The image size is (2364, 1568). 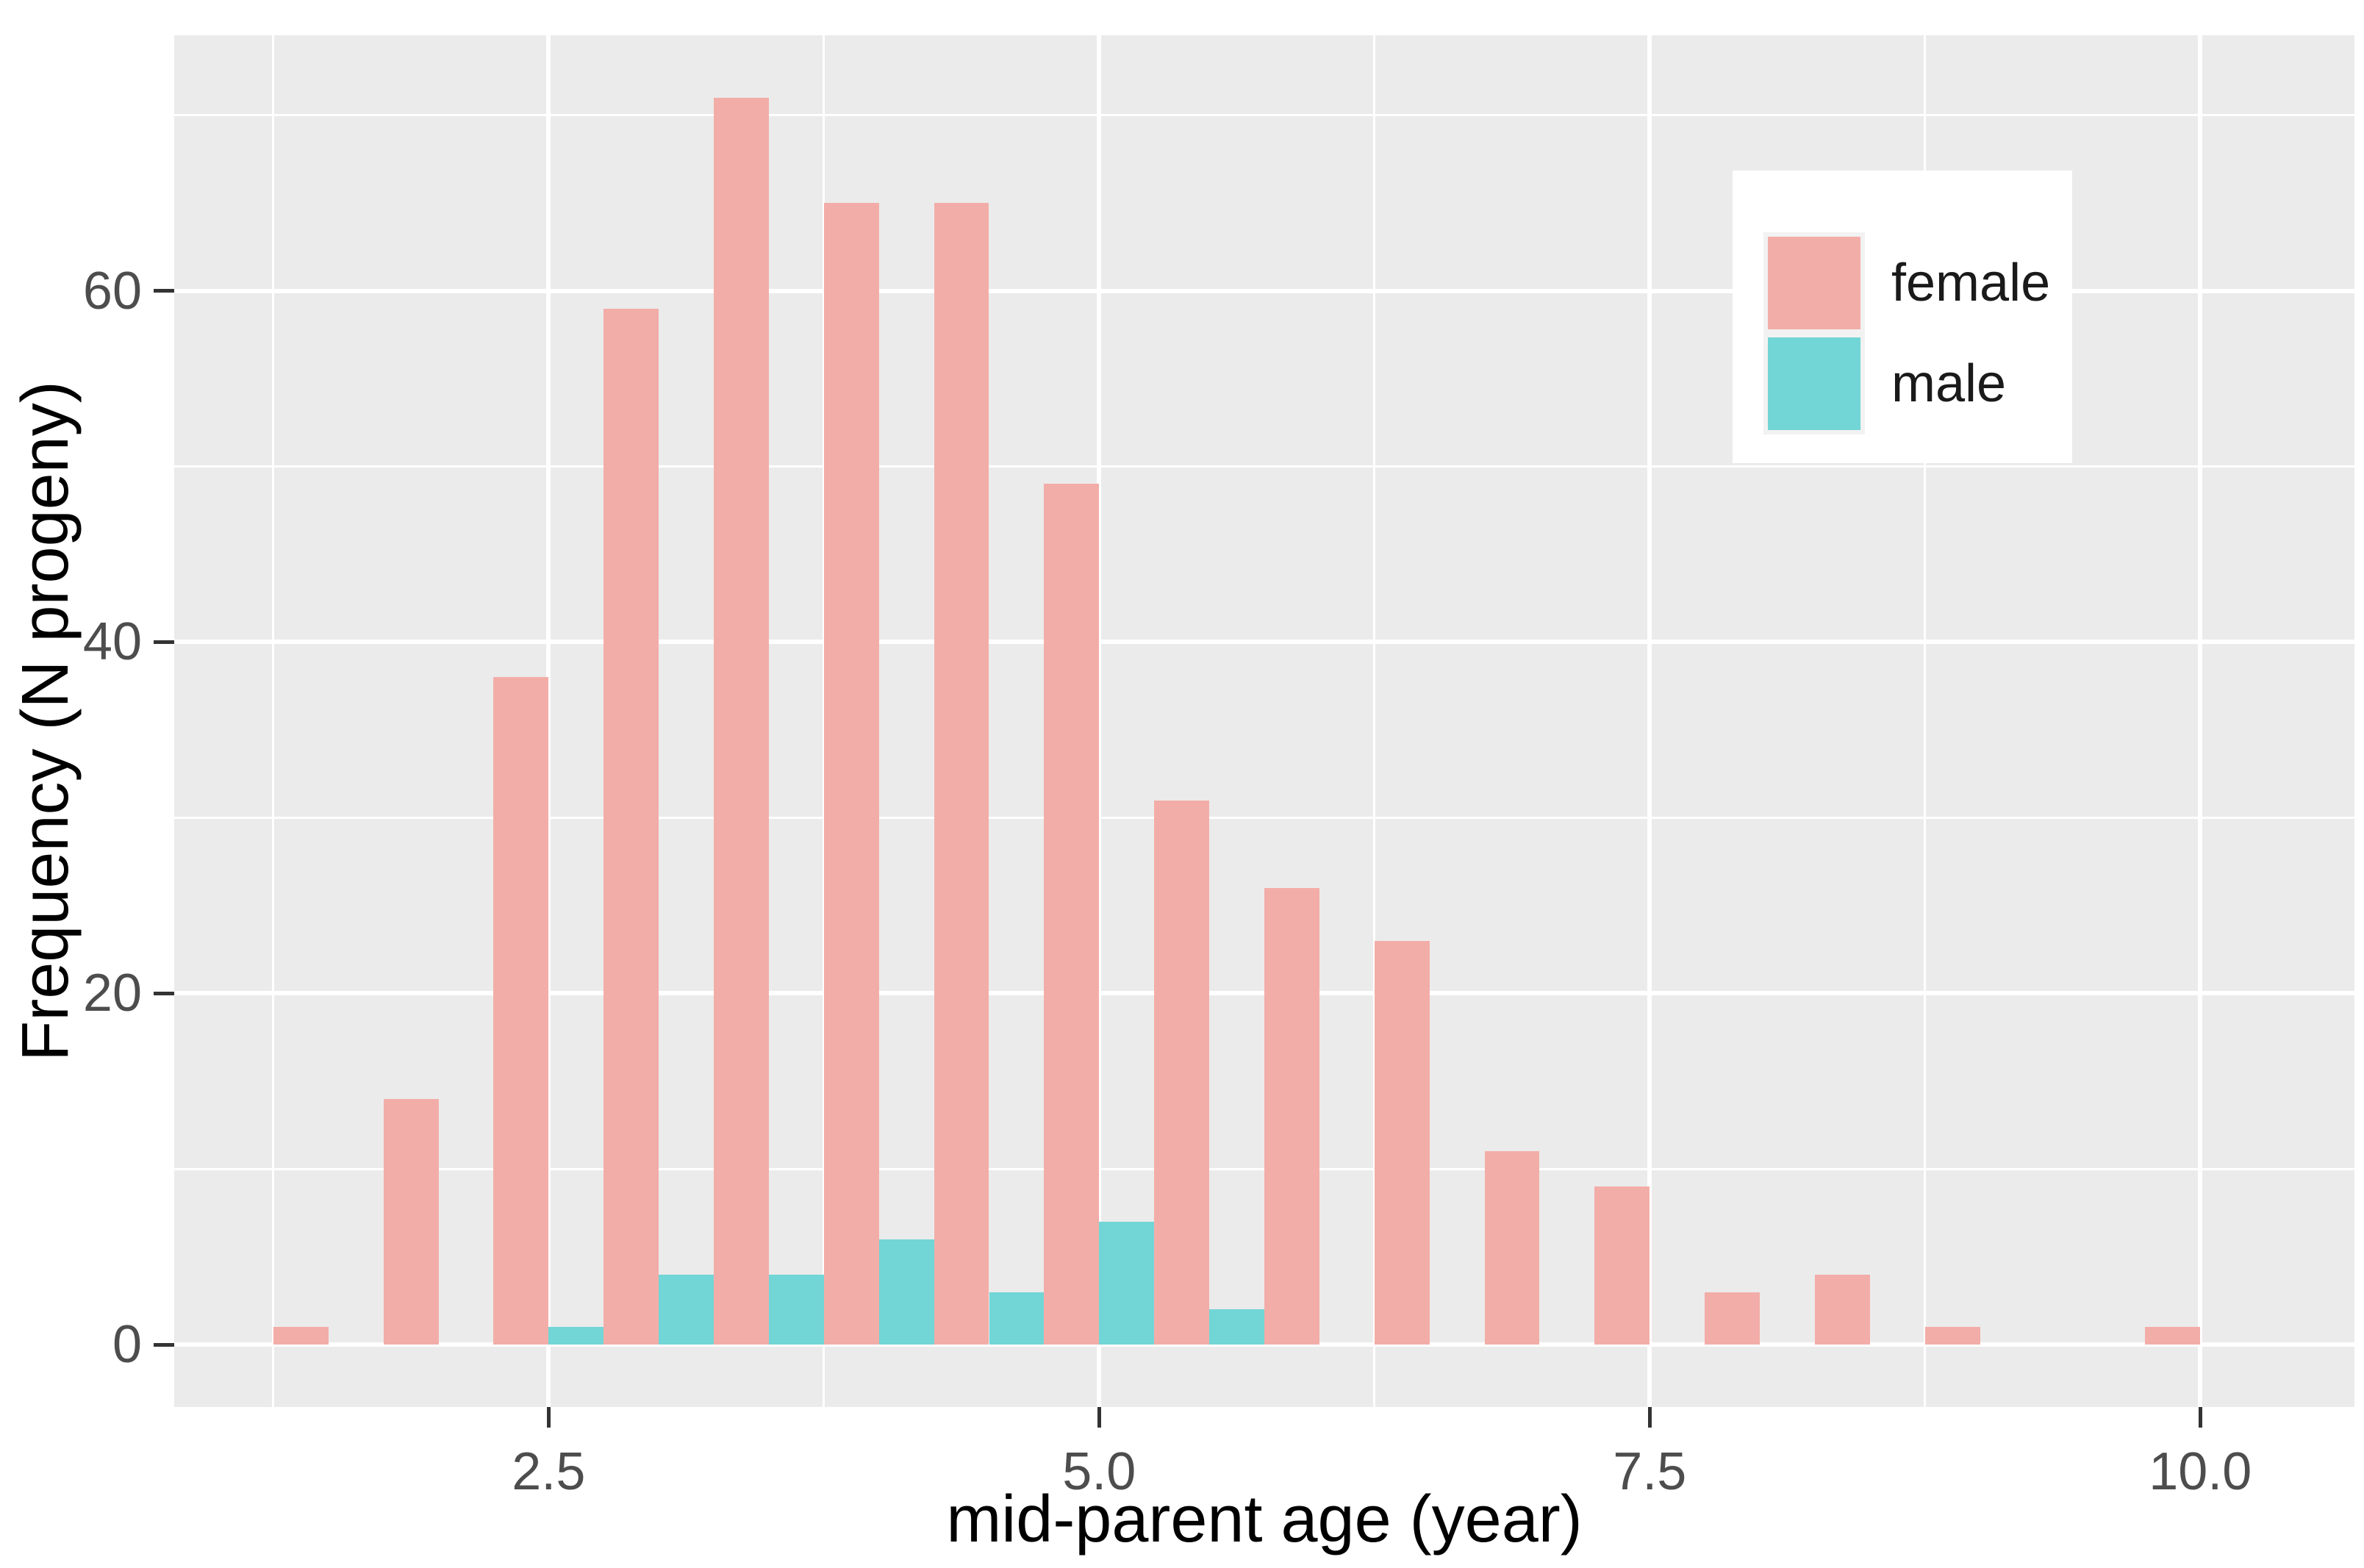 I want to click on bar-female-5.5, so click(x=1182, y=1072).